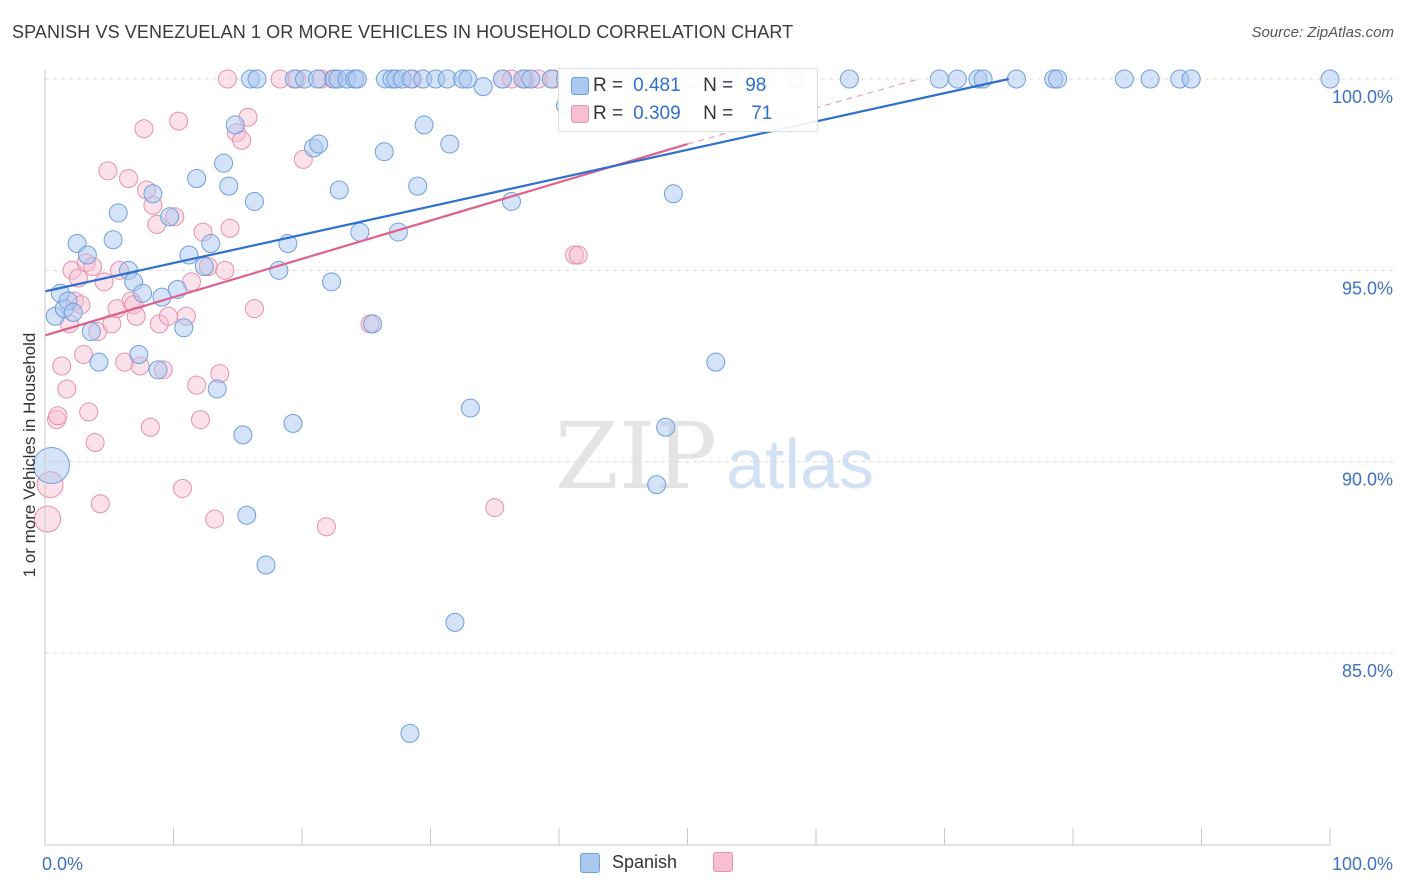 The image size is (1406, 892). I want to click on watermark-zip: ZIP, so click(636, 456).